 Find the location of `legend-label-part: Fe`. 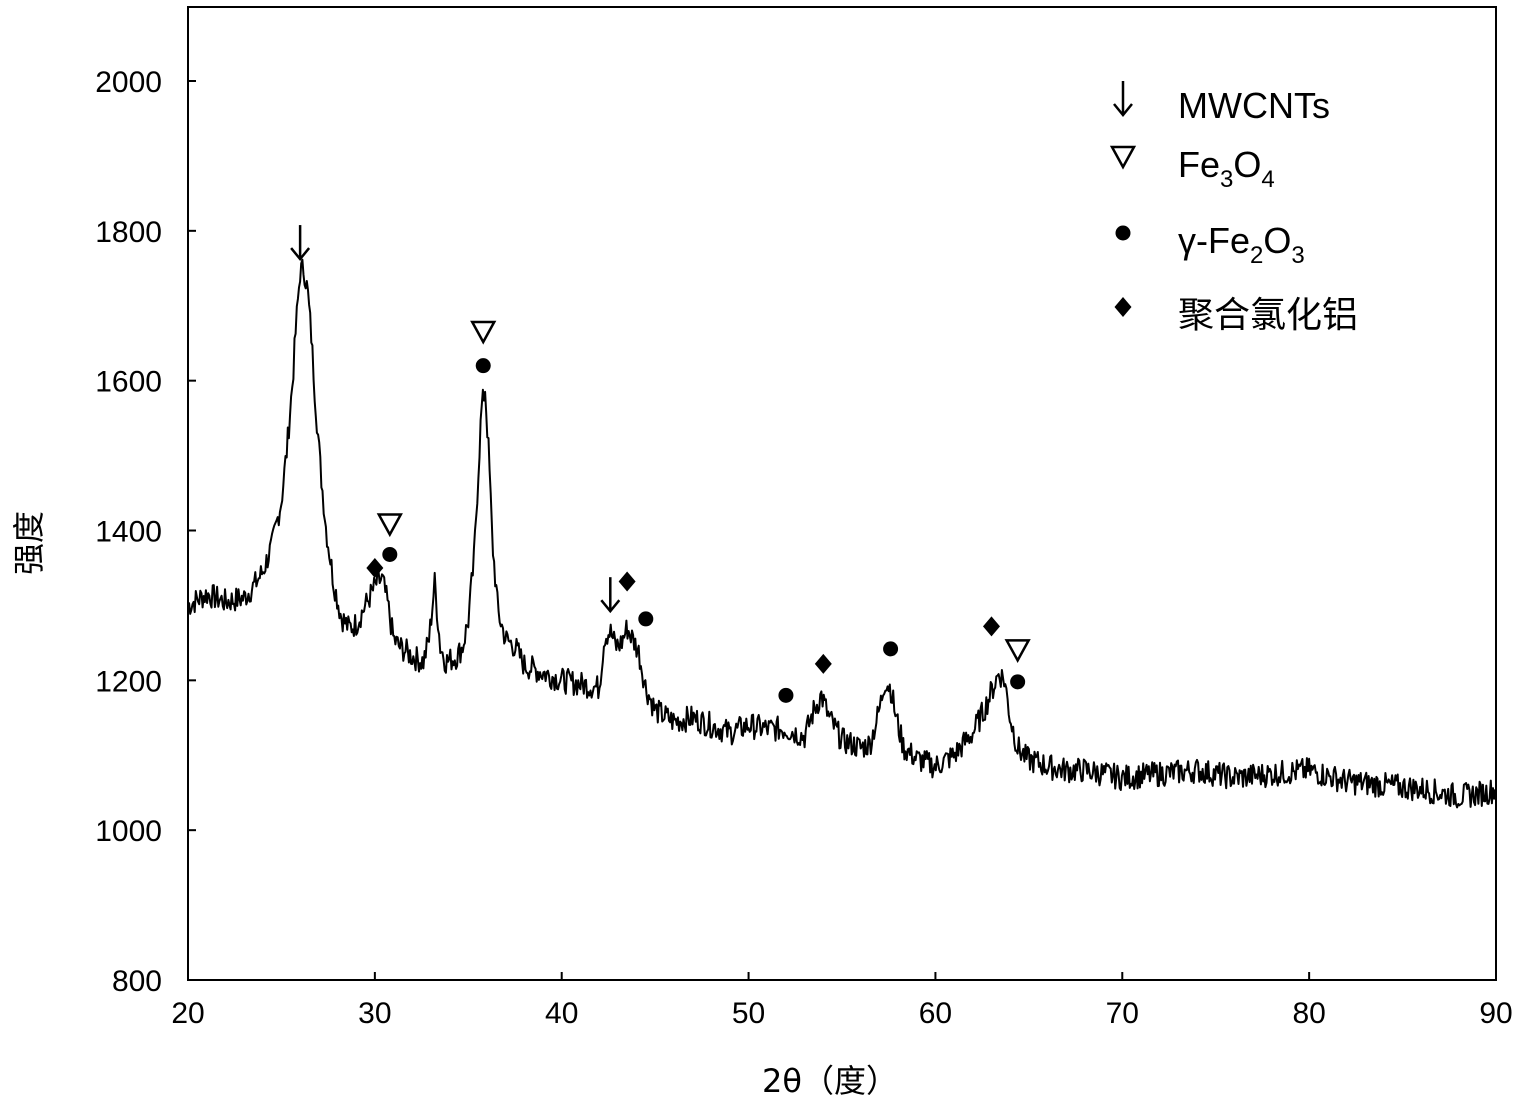

legend-label-part: Fe is located at coordinates (1199, 164).